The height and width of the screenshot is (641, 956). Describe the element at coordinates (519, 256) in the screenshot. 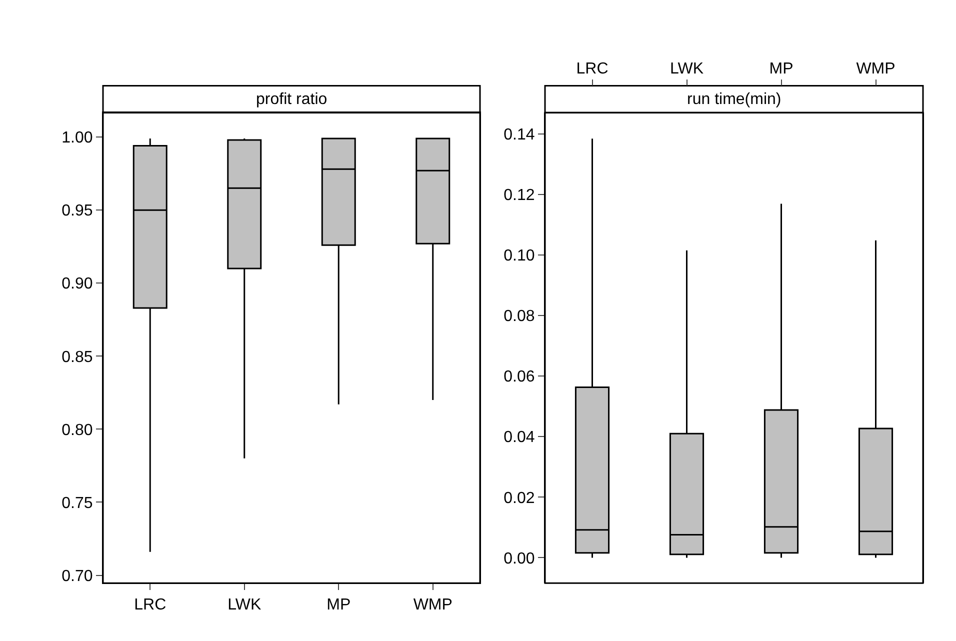

I see `y-tick-label: 0.10` at that location.